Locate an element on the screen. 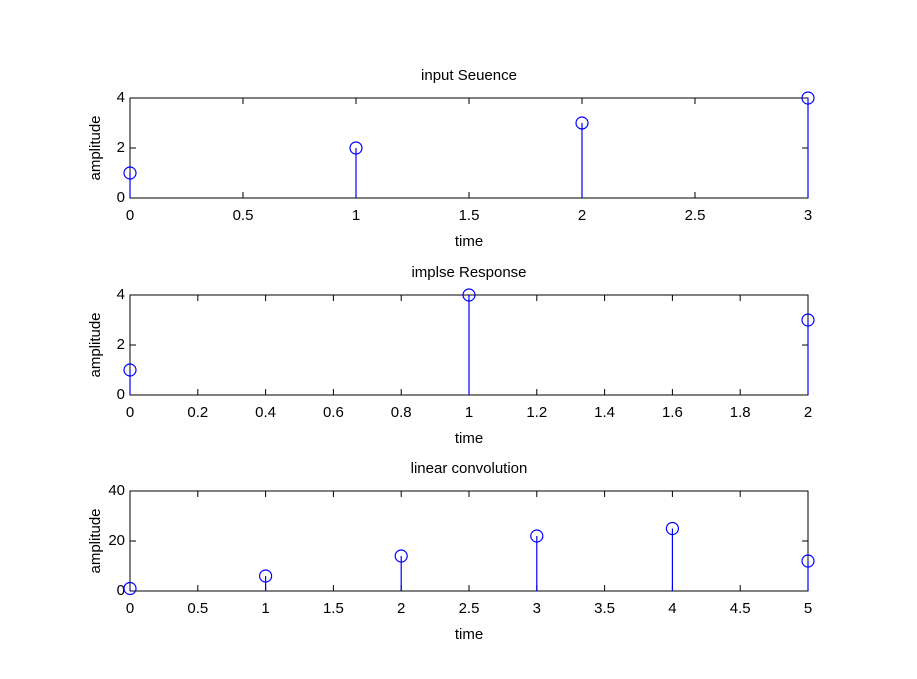 The image size is (917, 679). x-tick-label: 1.6 is located at coordinates (672, 412).